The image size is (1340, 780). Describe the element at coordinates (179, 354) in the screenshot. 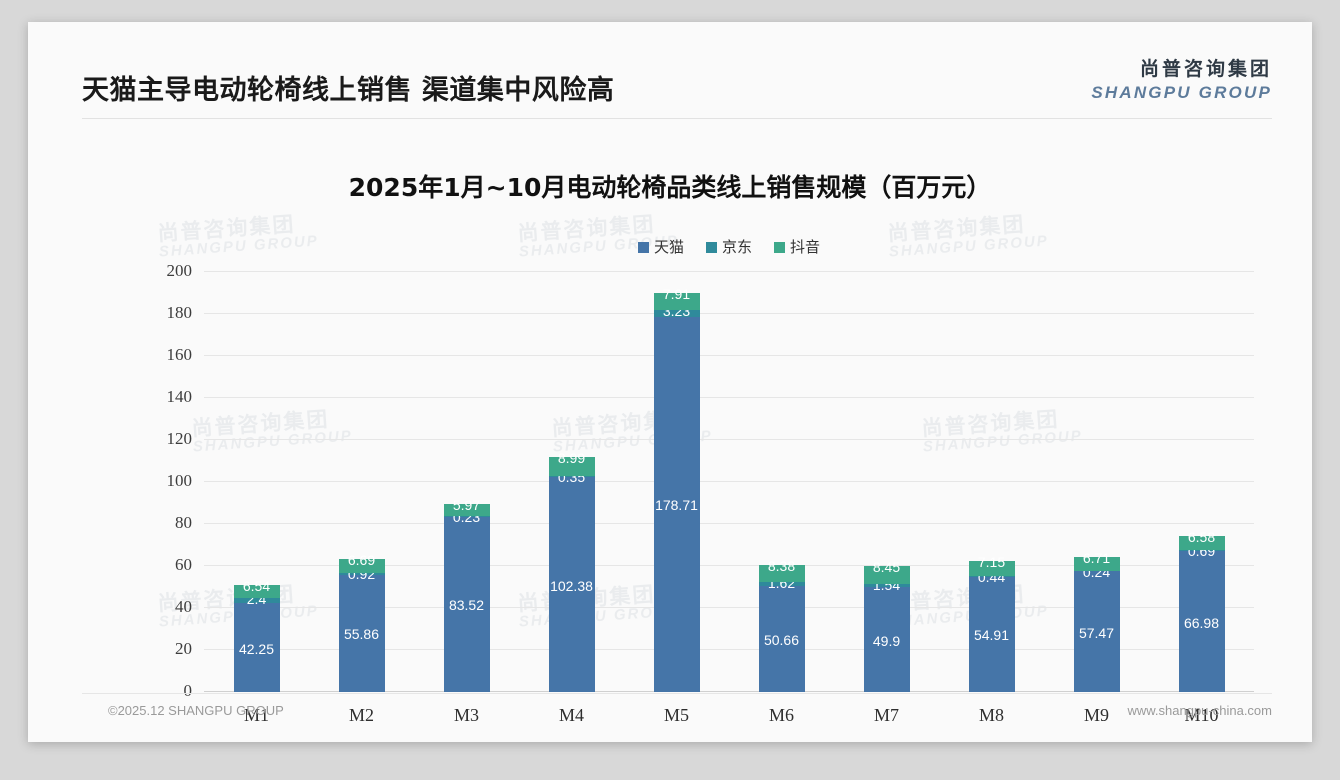

I see `y-axis-tick-label: 160` at that location.